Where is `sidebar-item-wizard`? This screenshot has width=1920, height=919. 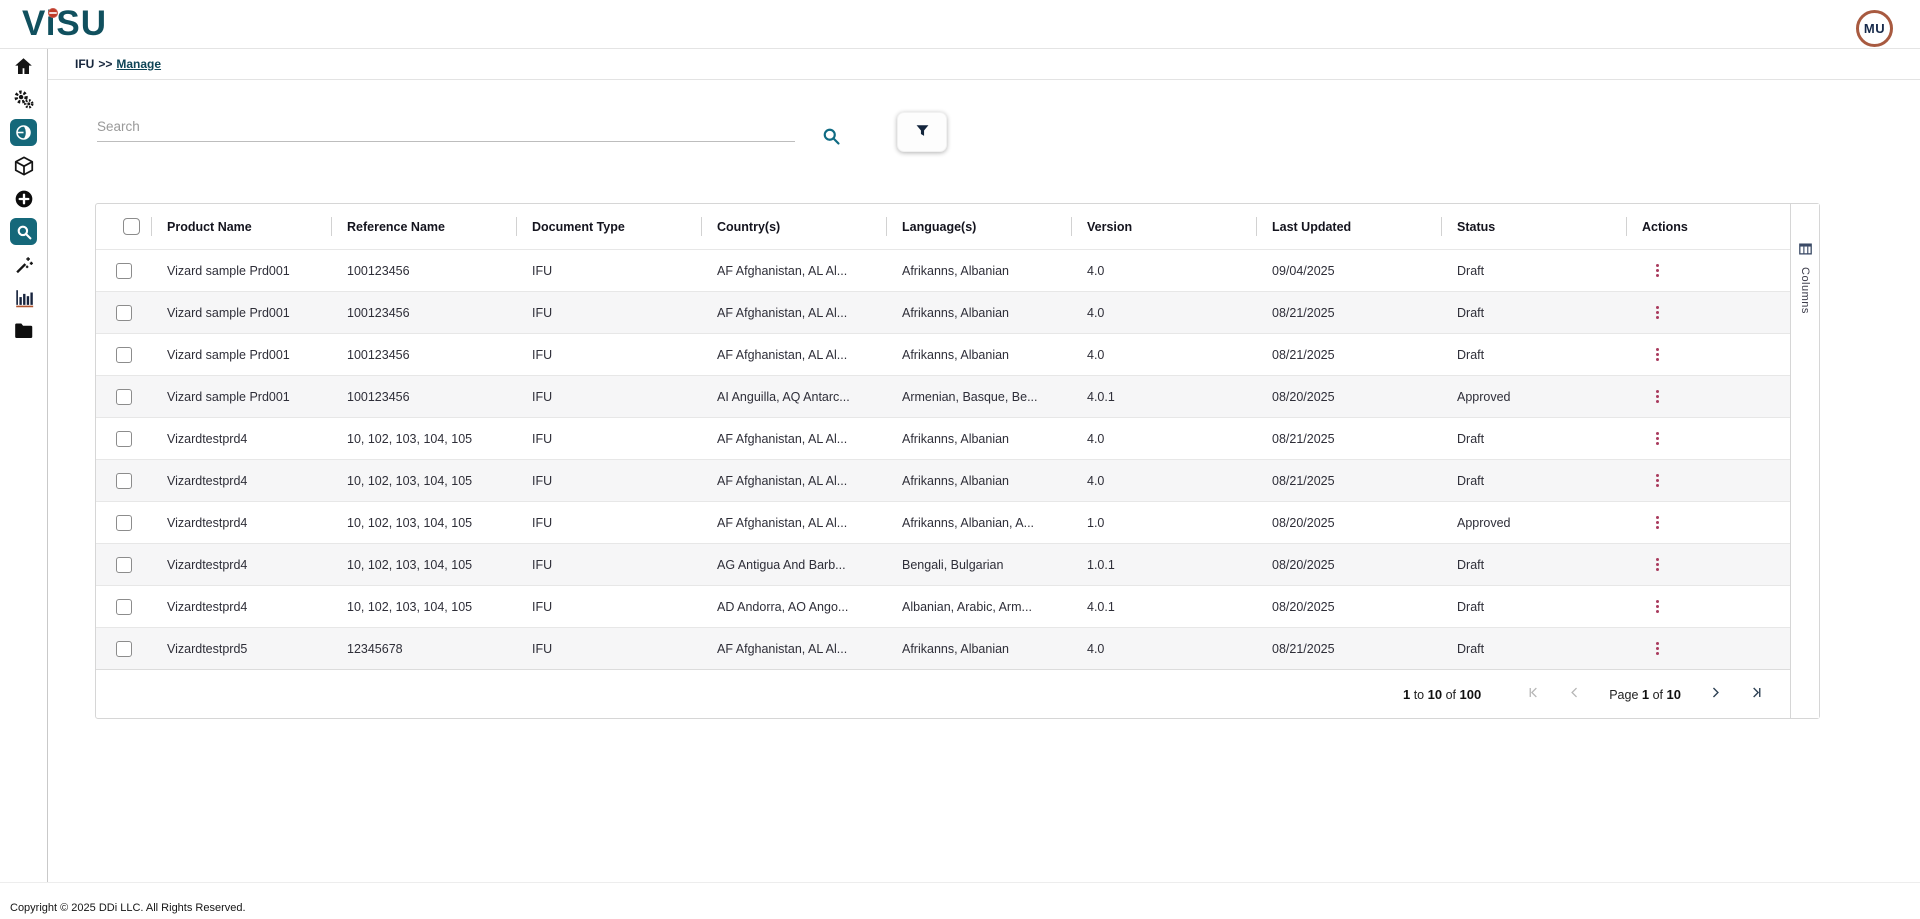 sidebar-item-wizard is located at coordinates (24, 264).